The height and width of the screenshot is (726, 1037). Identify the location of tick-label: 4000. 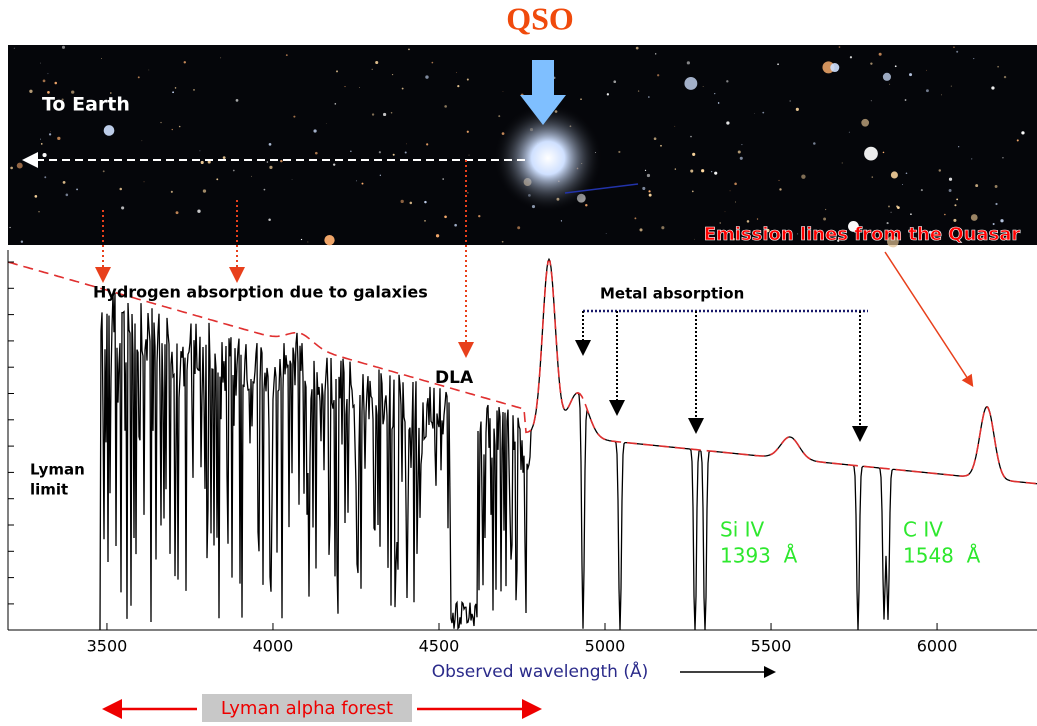
(273, 646).